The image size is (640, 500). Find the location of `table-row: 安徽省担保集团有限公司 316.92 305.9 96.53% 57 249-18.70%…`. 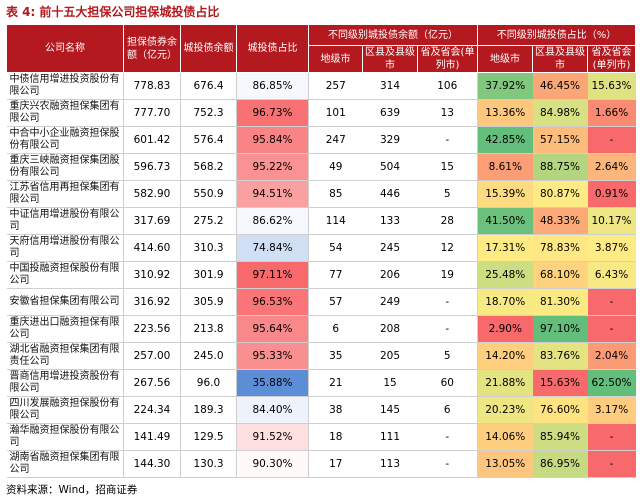

table-row: 安徽省担保集团有限公司 316.92 305.9 96.53% 57 249-18.70%… is located at coordinates (321, 302).